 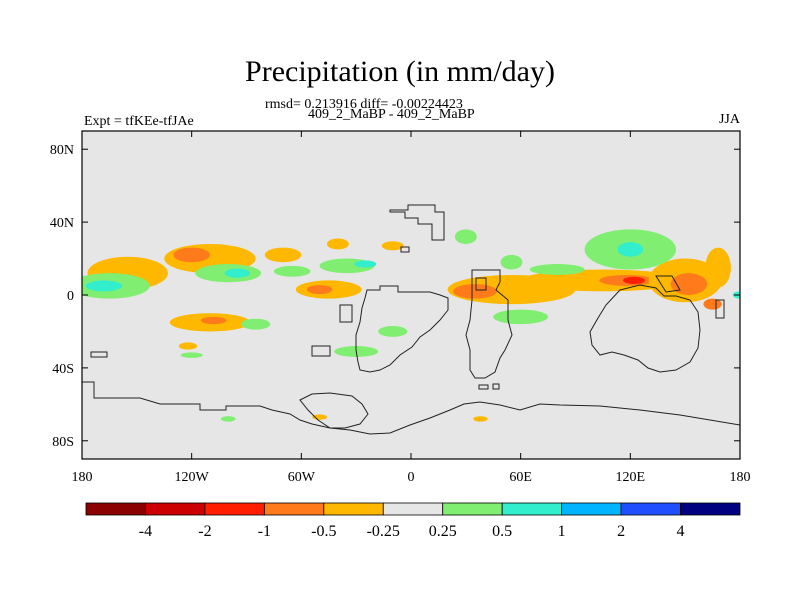 I want to click on y-tick-label: 40S, so click(x=63, y=369).